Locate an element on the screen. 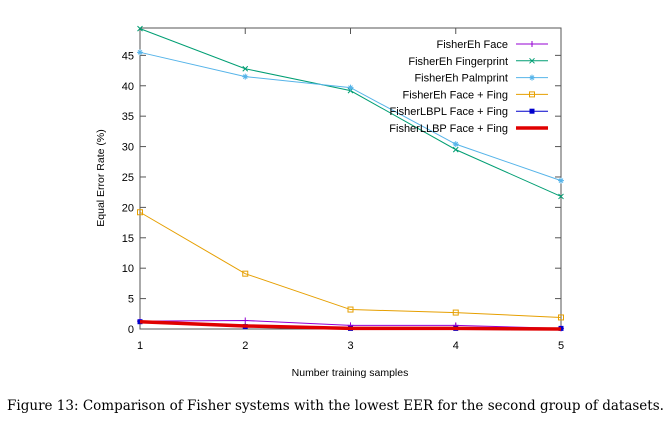 Image resolution: width=671 pixels, height=424 pixels. y-axis-label: Equal Error Rate (%) is located at coordinates (101, 177).